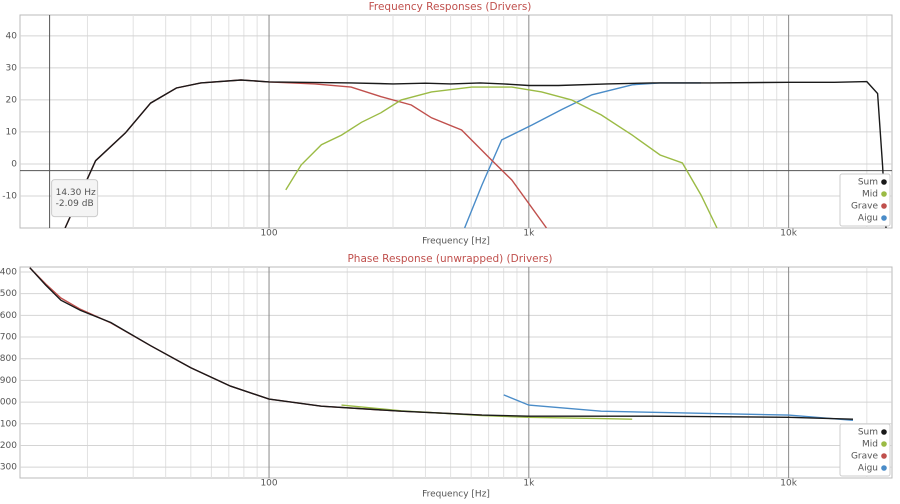 Image resolution: width=900 pixels, height=504 pixels. What do you see at coordinates (12, 132) in the screenshot?
I see `y-tick-label: 10` at bounding box center [12, 132].